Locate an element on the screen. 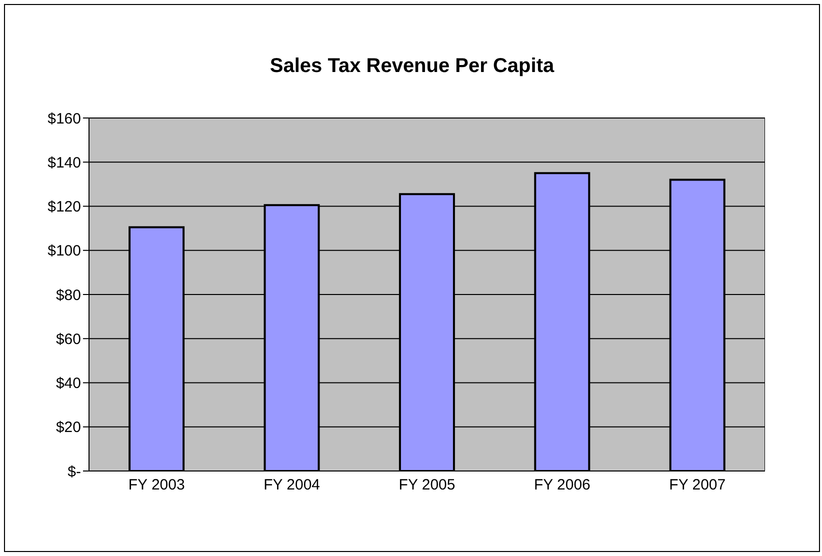 This screenshot has width=822, height=556. y-tick-label: $80 is located at coordinates (68, 295).